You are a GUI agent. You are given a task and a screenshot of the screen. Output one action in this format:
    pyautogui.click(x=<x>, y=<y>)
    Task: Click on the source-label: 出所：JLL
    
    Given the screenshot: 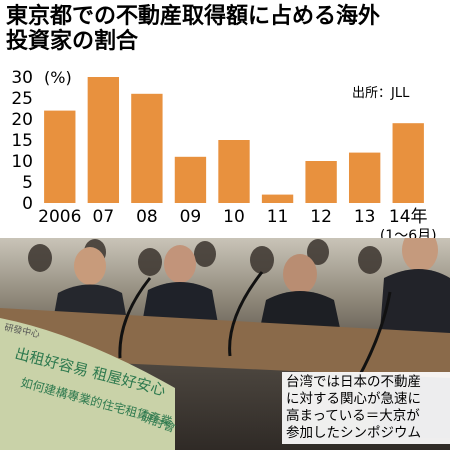 What is the action you would take?
    pyautogui.click(x=381, y=93)
    